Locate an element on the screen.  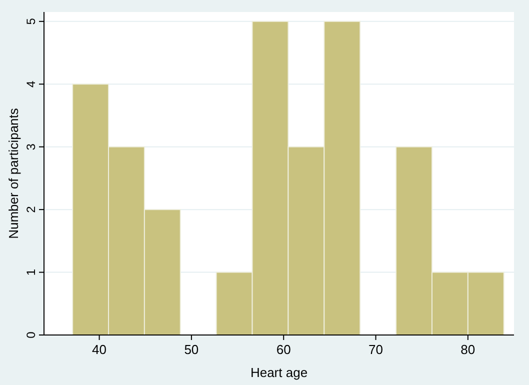
x-tick-label: 70 is located at coordinates (375, 349).